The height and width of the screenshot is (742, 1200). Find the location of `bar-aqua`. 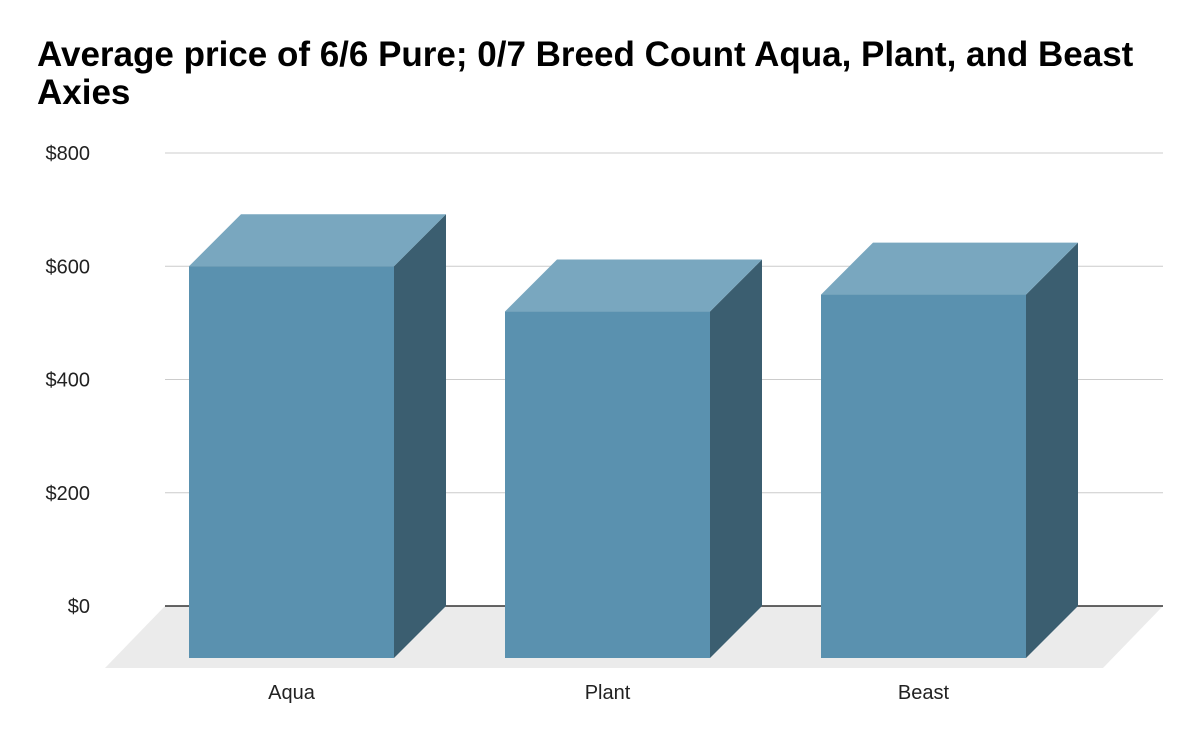

bar-aqua is located at coordinates (317, 436).